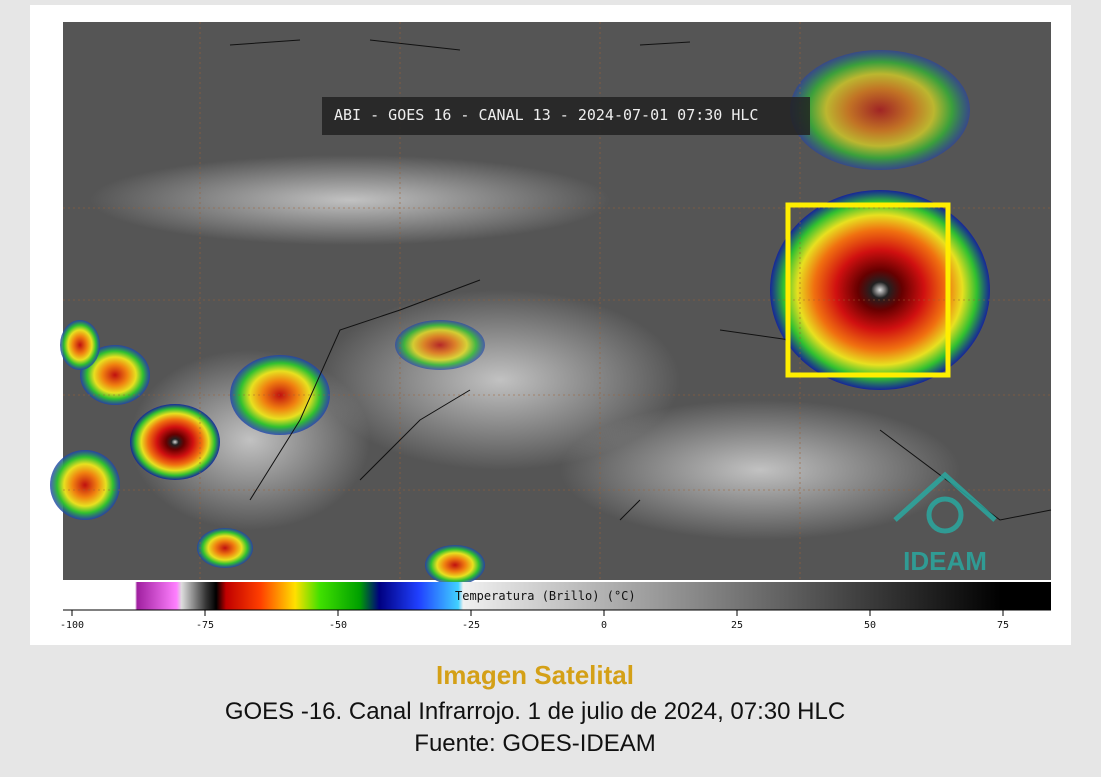 The width and height of the screenshot is (1101, 777). I want to click on highlight-box, so click(868, 290).